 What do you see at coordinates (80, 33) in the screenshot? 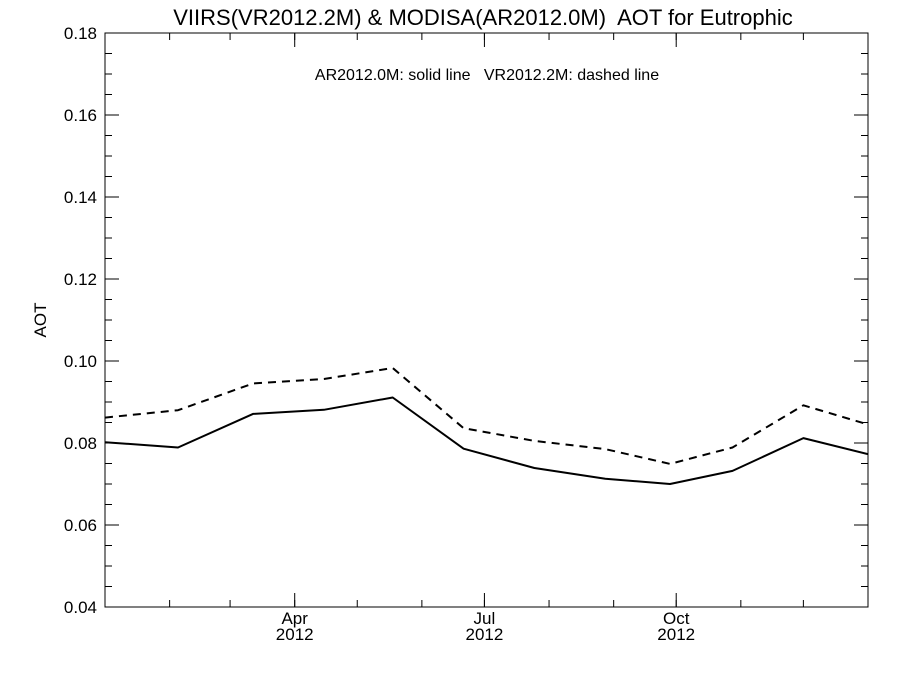
I see `y-tick-label: 0.18` at bounding box center [80, 33].